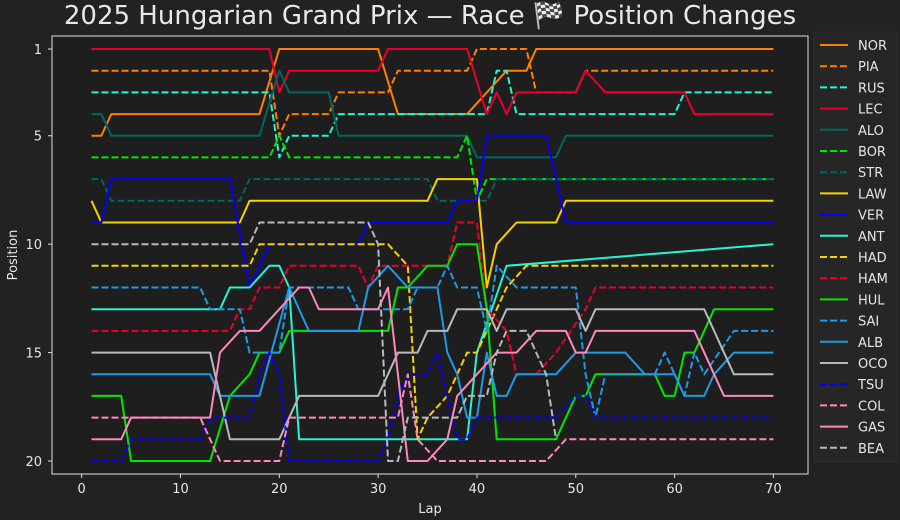 The width and height of the screenshot is (900, 520). I want to click on y-axis-label: Position, so click(13, 255).